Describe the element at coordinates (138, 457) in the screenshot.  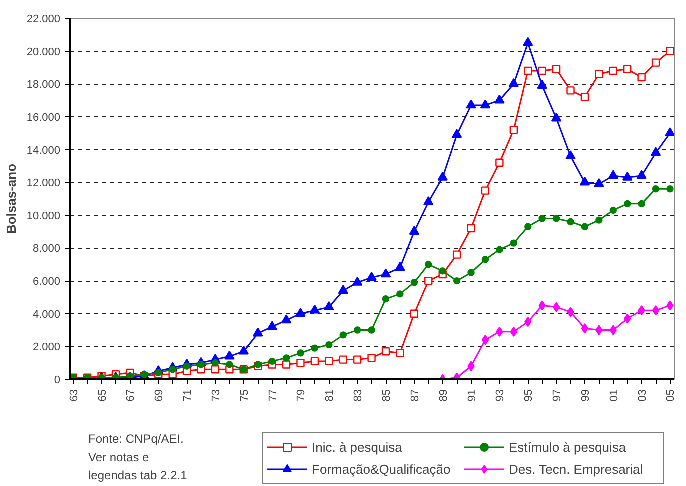
I see `source-note: Fonte: CNPq/AEI. Ver notas e legendas tab 2.2.1` at that location.